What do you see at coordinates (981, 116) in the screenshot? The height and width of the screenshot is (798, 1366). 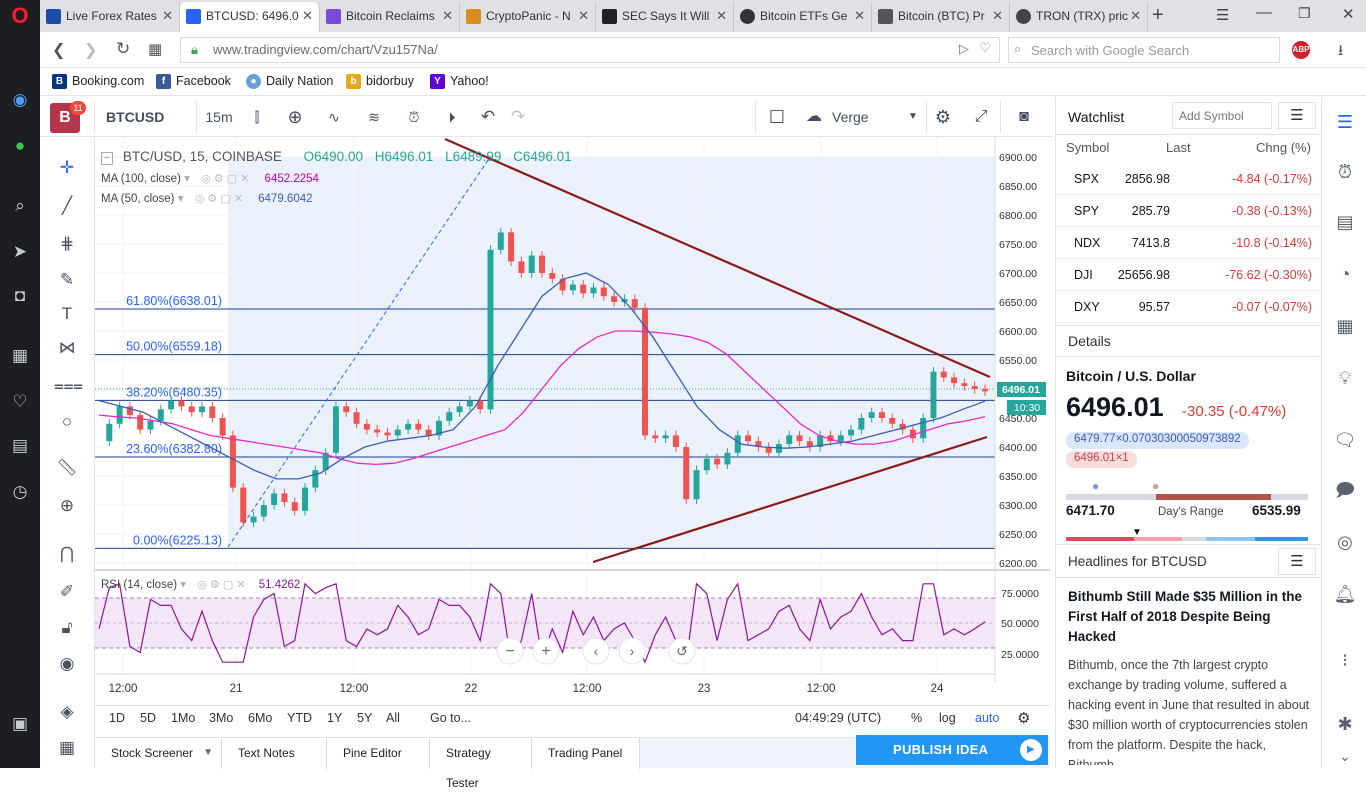 I see `fullscreen-icon: ⤢` at bounding box center [981, 116].